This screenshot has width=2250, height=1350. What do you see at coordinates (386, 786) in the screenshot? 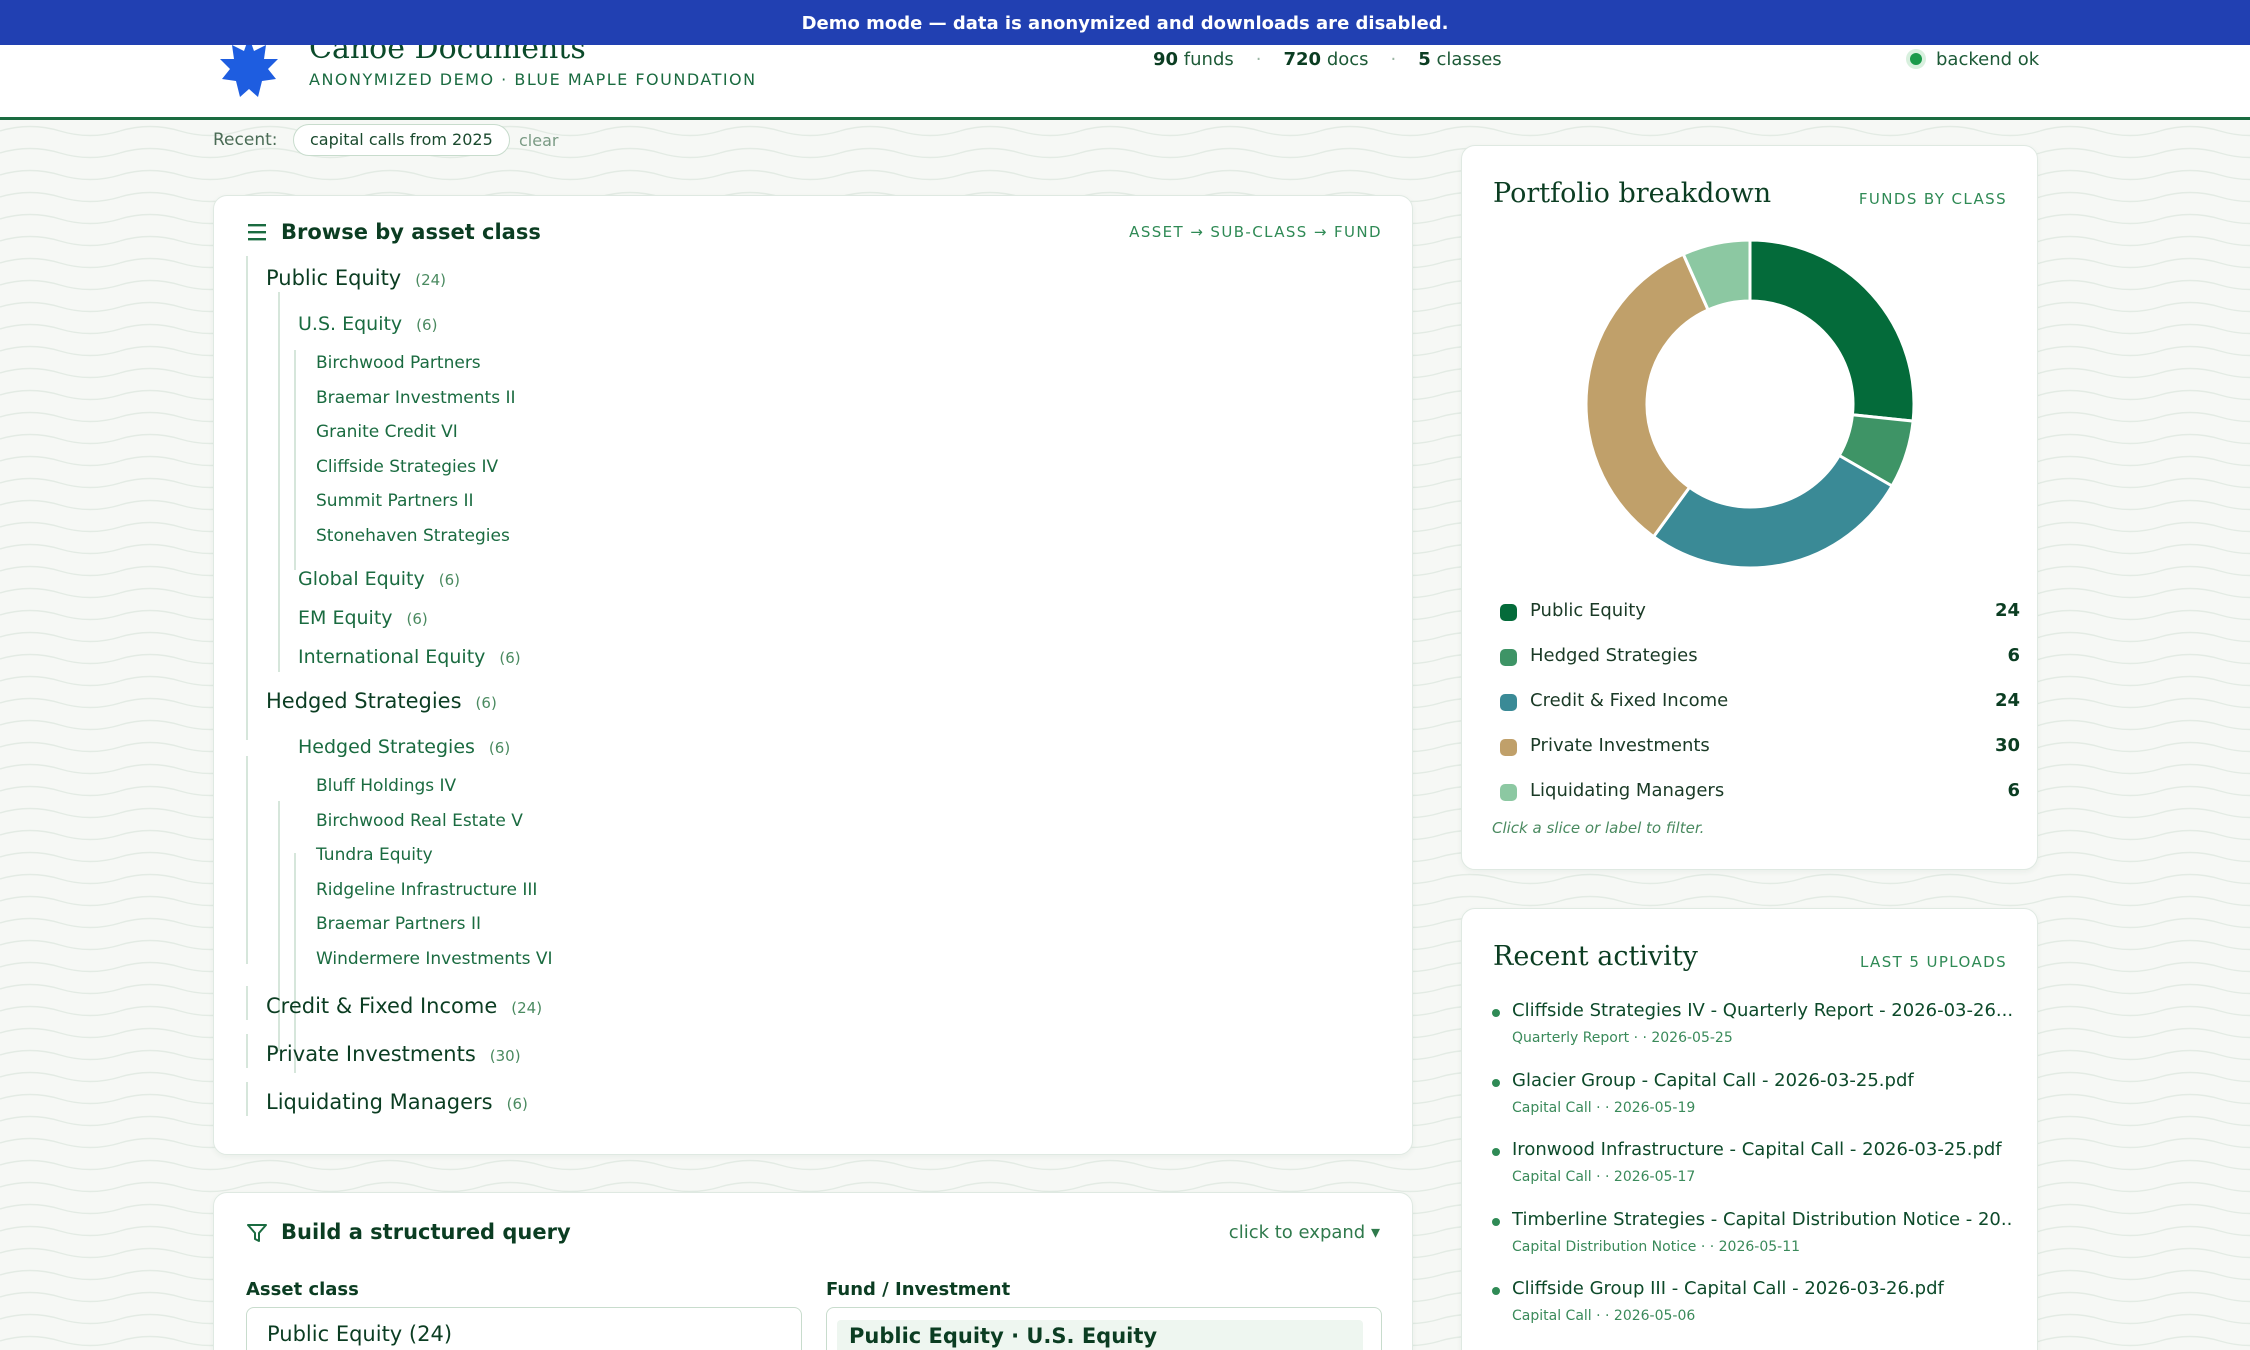
I see `tree-fund-link: Bluff Holdings IV` at bounding box center [386, 786].